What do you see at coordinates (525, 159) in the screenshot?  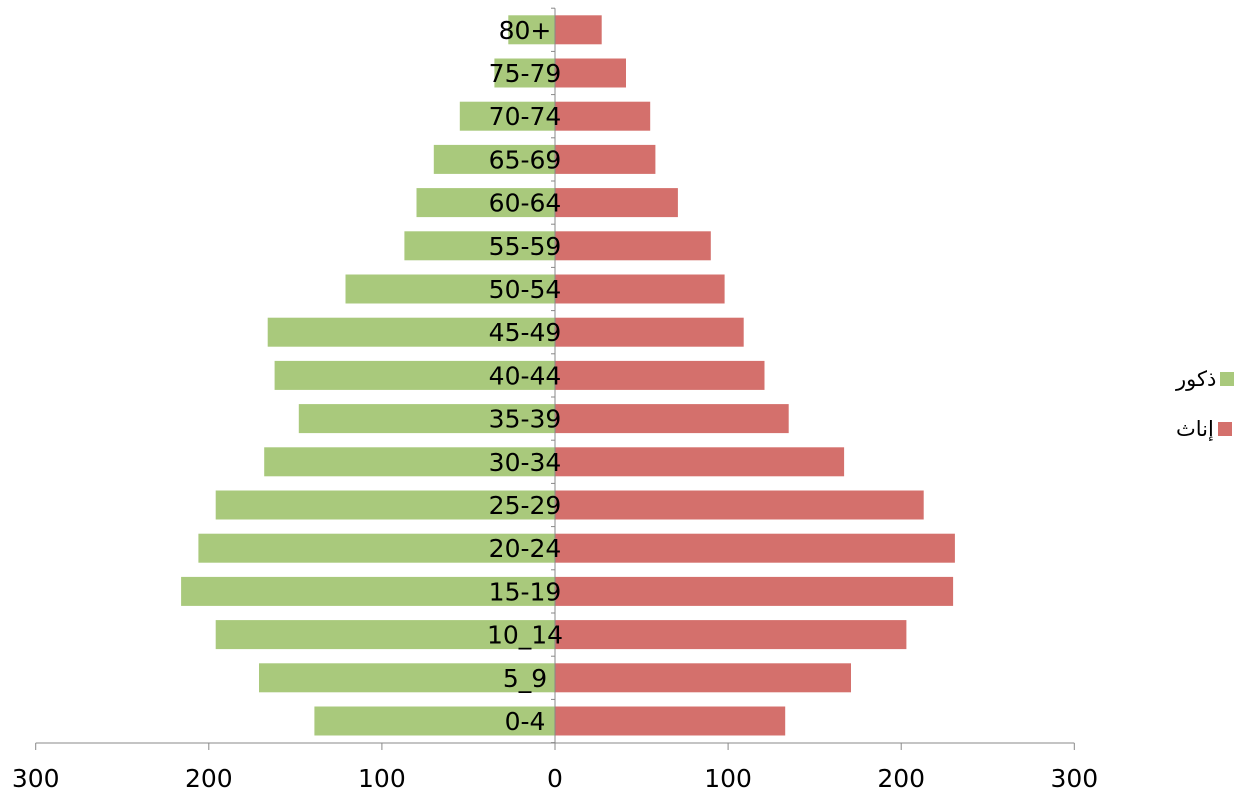 I see `category-label-65-69: 65-69` at bounding box center [525, 159].